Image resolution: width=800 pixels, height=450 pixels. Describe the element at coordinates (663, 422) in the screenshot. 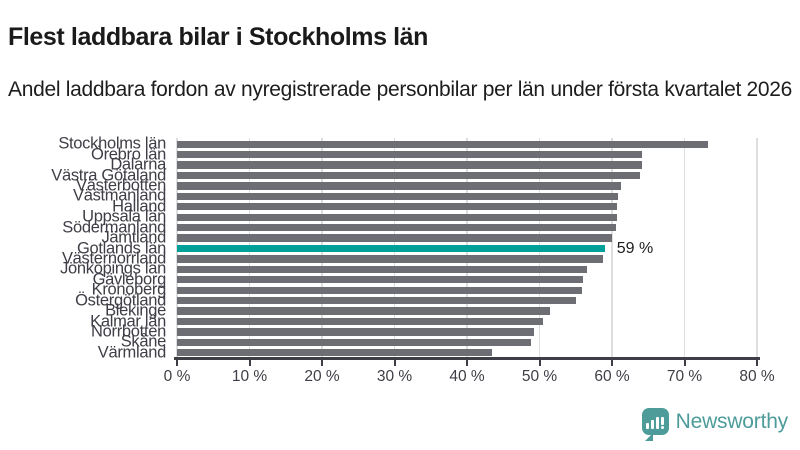

I see `logo-exclamation` at that location.